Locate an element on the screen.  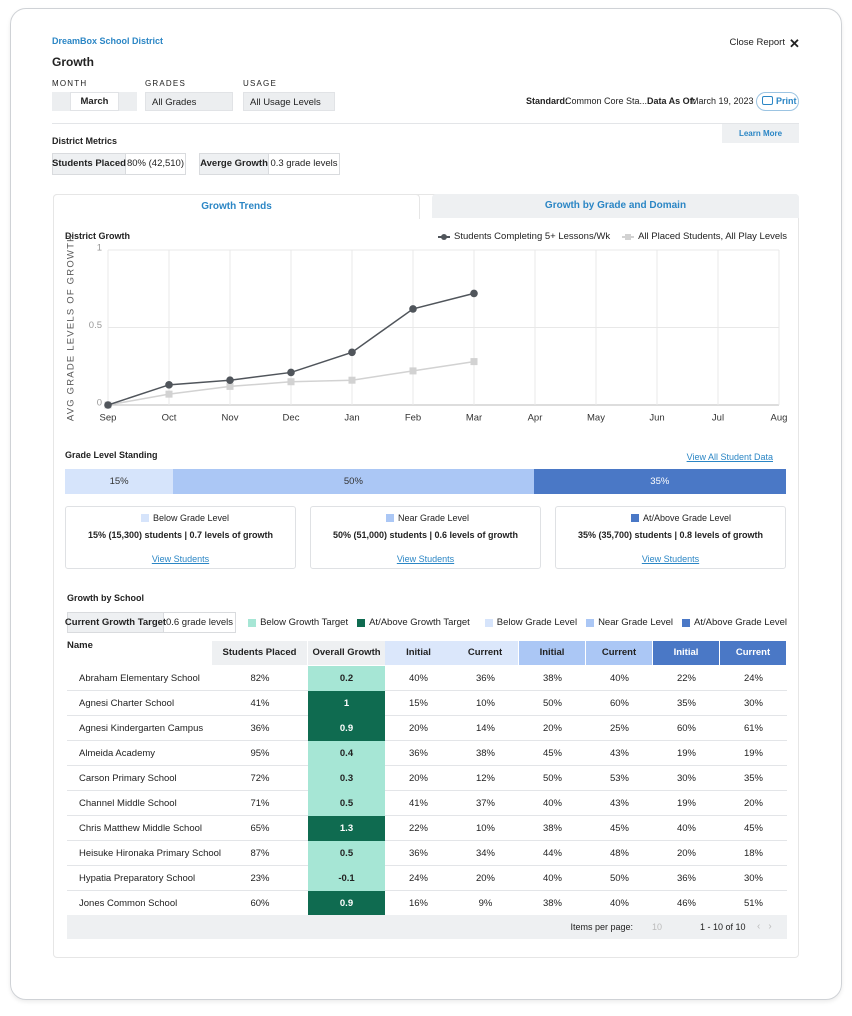
legend-item: All Placed Students, All Play Levels is located at coordinates (704, 237).